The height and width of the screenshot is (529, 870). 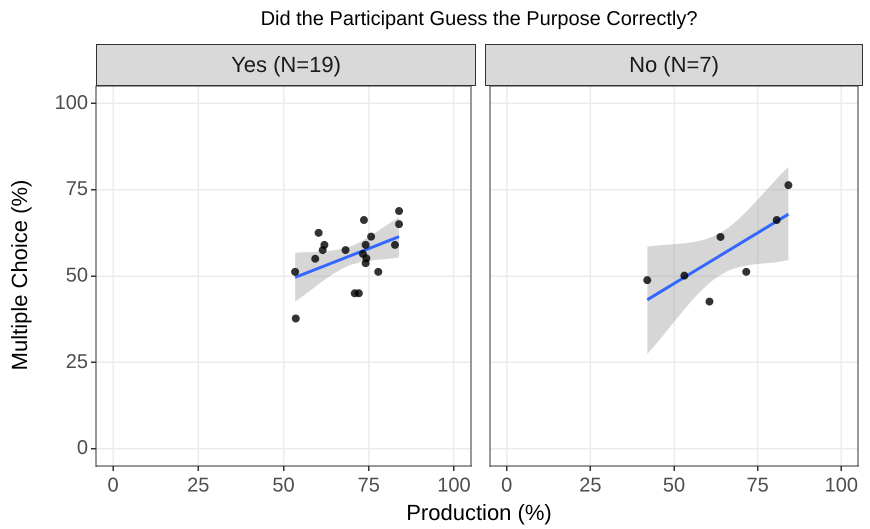 What do you see at coordinates (82, 448) in the screenshot?
I see `y-tick-label: 0` at bounding box center [82, 448].